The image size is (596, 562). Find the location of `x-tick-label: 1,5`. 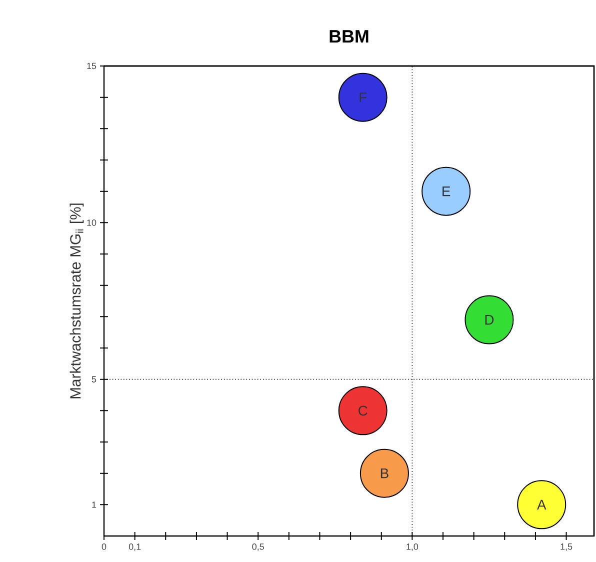

x-tick-label: 1,5 is located at coordinates (566, 547).